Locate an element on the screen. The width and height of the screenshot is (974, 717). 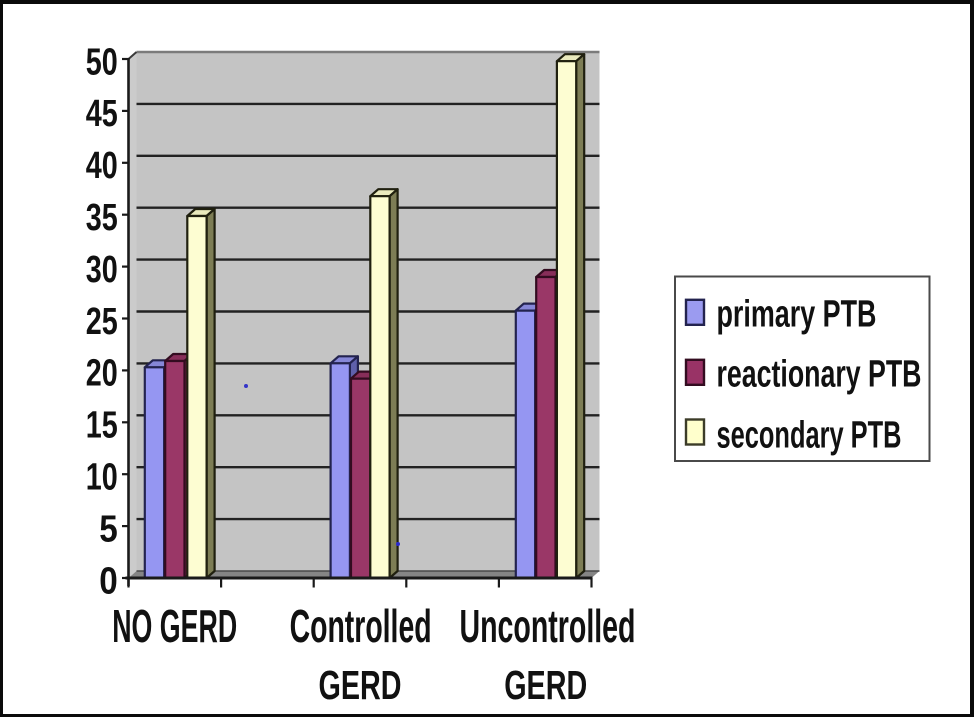
svg-text: 40 is located at coordinates (102, 166).